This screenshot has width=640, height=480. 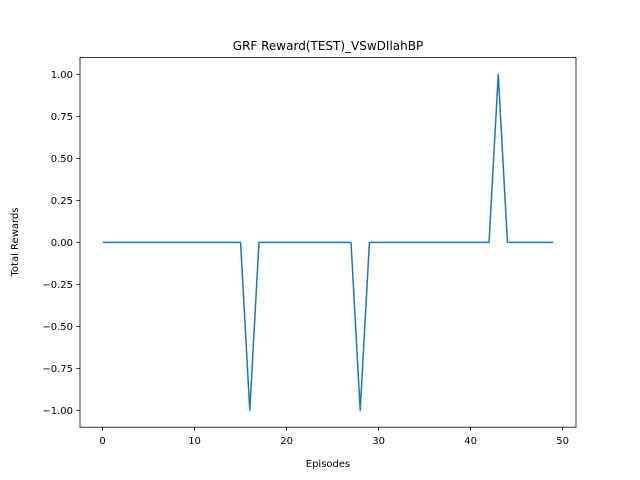 What do you see at coordinates (286, 441) in the screenshot?
I see `x-tick-label: 20` at bounding box center [286, 441].